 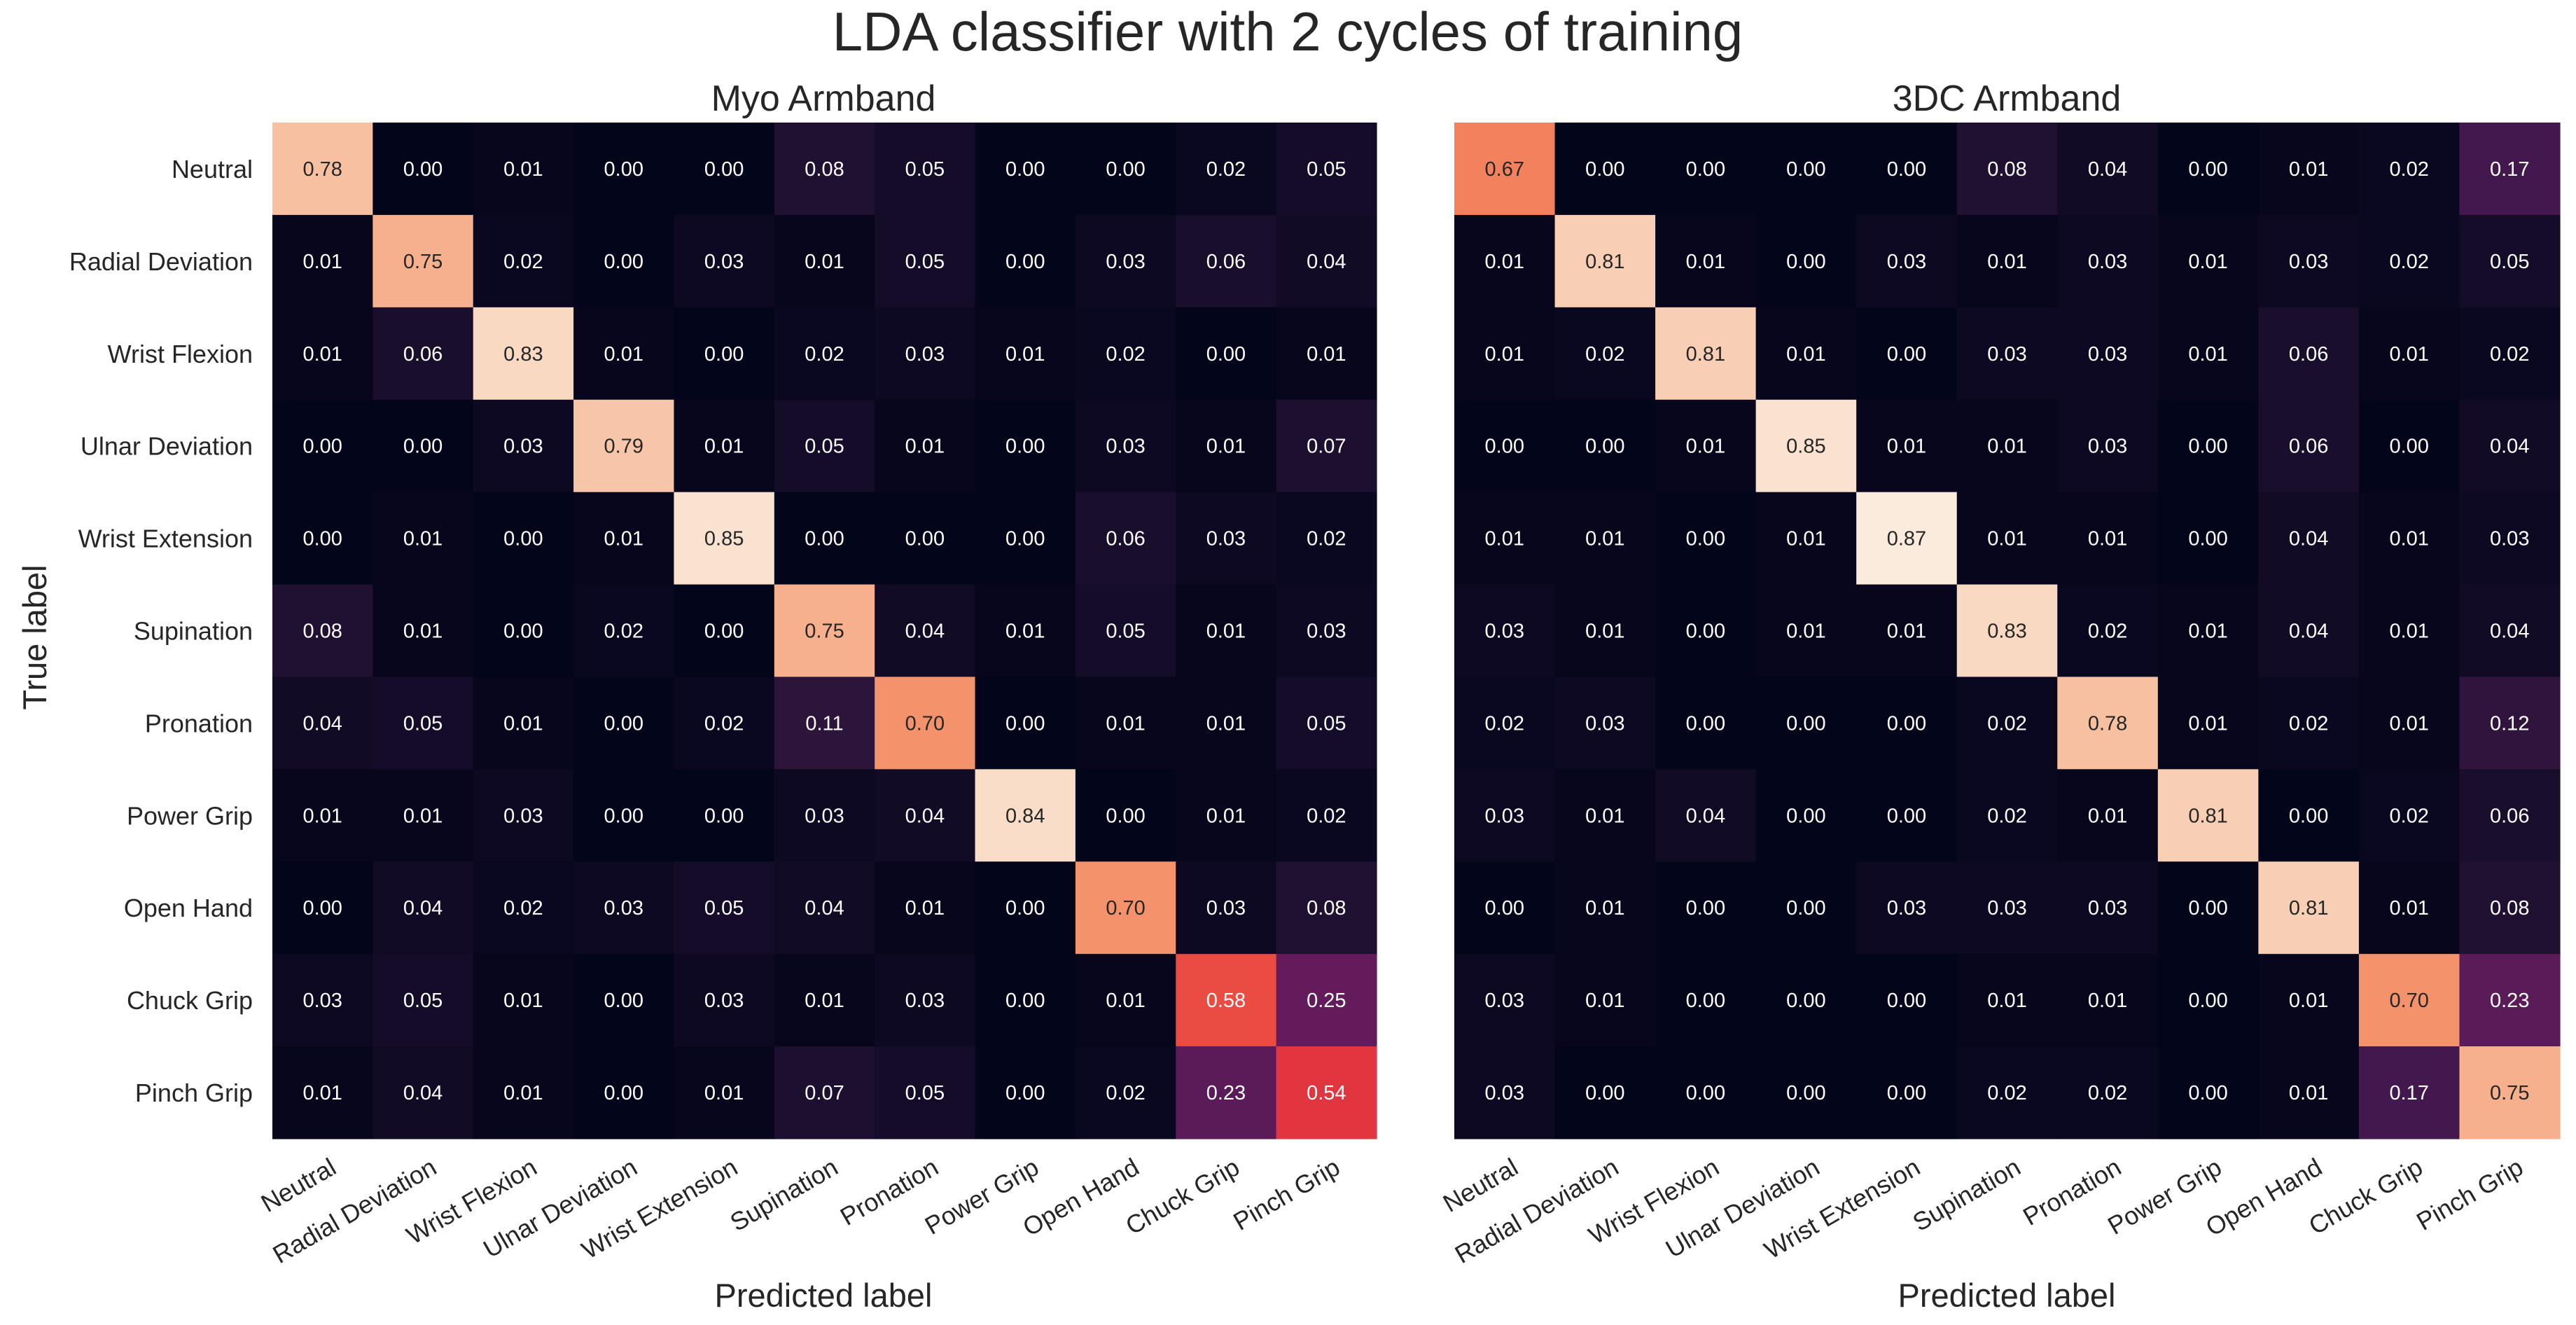 What do you see at coordinates (2007, 1295) in the screenshot?
I see `x-axis-label: Predicted label` at bounding box center [2007, 1295].